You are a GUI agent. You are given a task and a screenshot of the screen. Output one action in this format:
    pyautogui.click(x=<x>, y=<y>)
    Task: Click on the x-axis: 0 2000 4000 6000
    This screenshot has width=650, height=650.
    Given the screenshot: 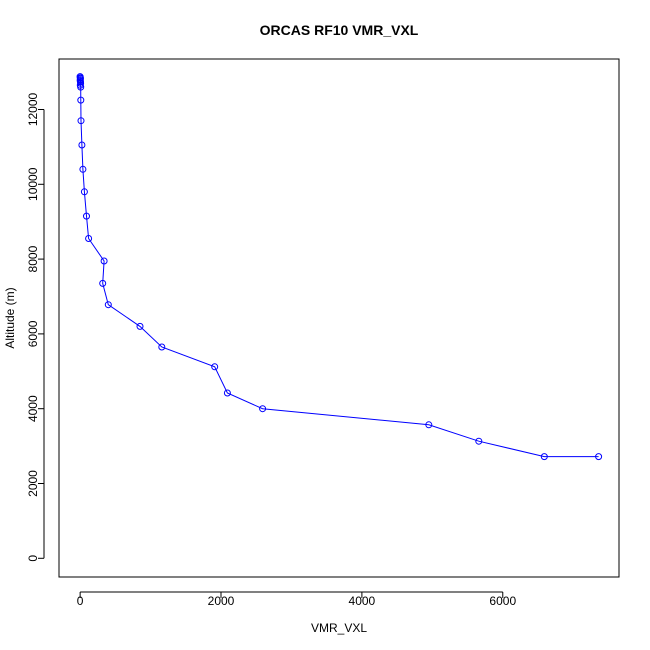 What is the action you would take?
    pyautogui.click(x=296, y=599)
    